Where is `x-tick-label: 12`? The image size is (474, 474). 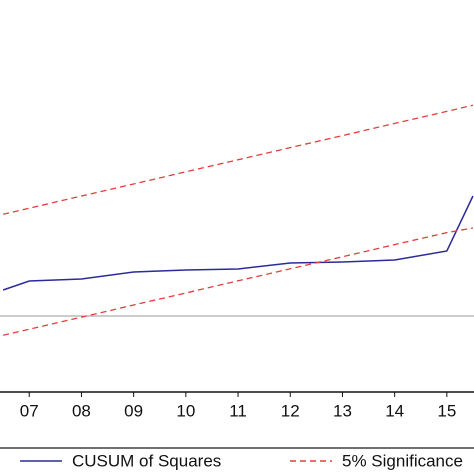 x-tick-label: 12 is located at coordinates (290, 410).